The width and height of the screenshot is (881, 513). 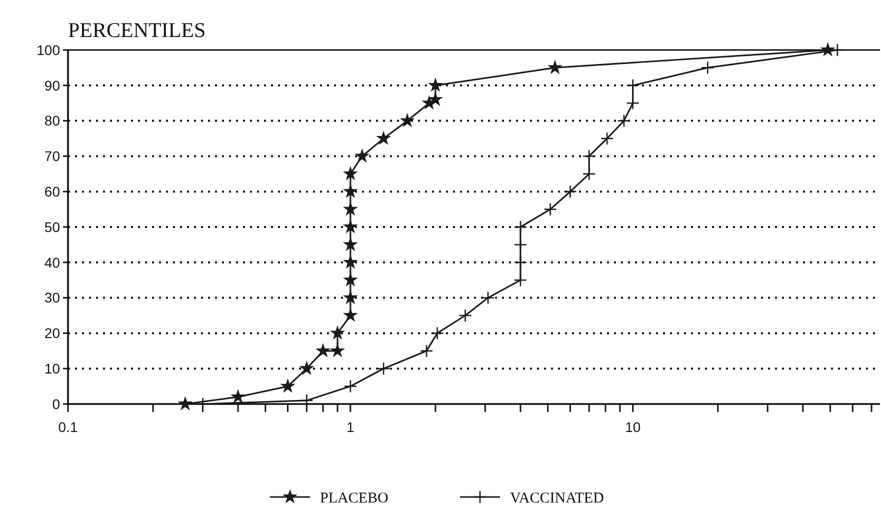 What do you see at coordinates (48, 50) in the screenshot?
I see `y-tick-label: 100` at bounding box center [48, 50].